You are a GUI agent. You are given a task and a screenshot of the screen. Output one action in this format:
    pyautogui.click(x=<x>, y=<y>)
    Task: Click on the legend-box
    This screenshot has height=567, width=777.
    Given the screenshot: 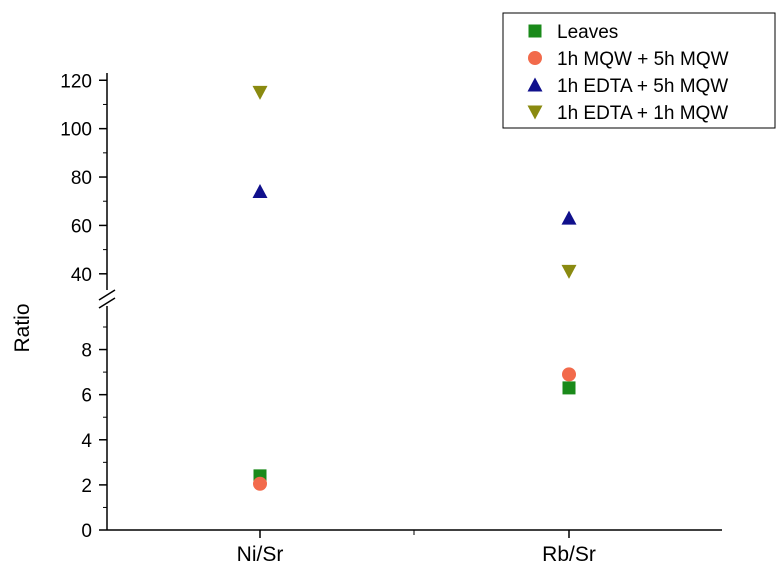 What is the action you would take?
    pyautogui.click(x=639, y=70)
    